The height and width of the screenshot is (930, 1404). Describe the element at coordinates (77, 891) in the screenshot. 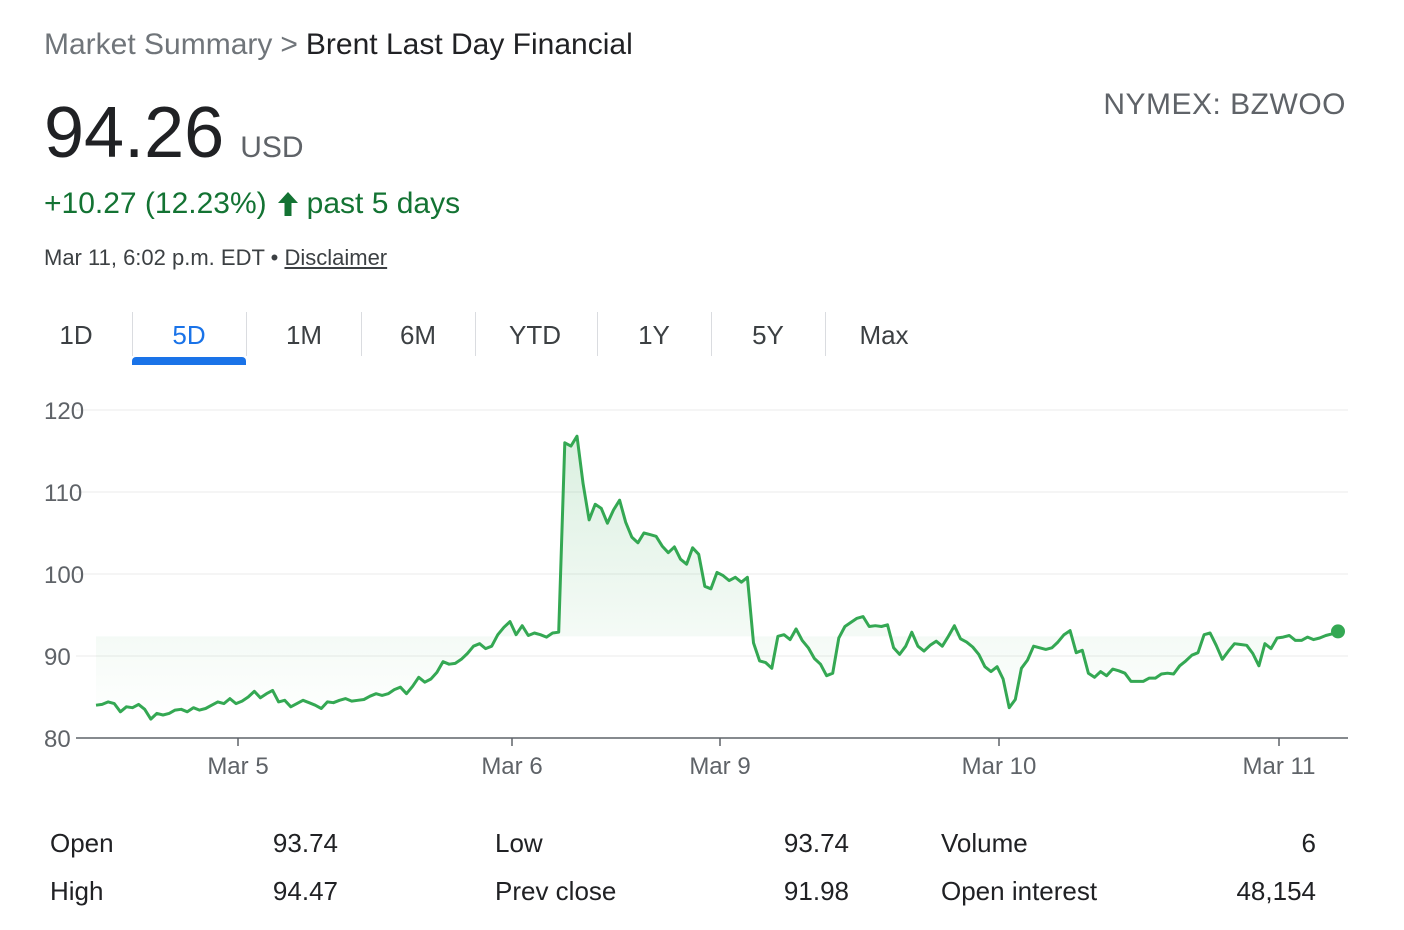

I see `stat-label-high: High` at that location.